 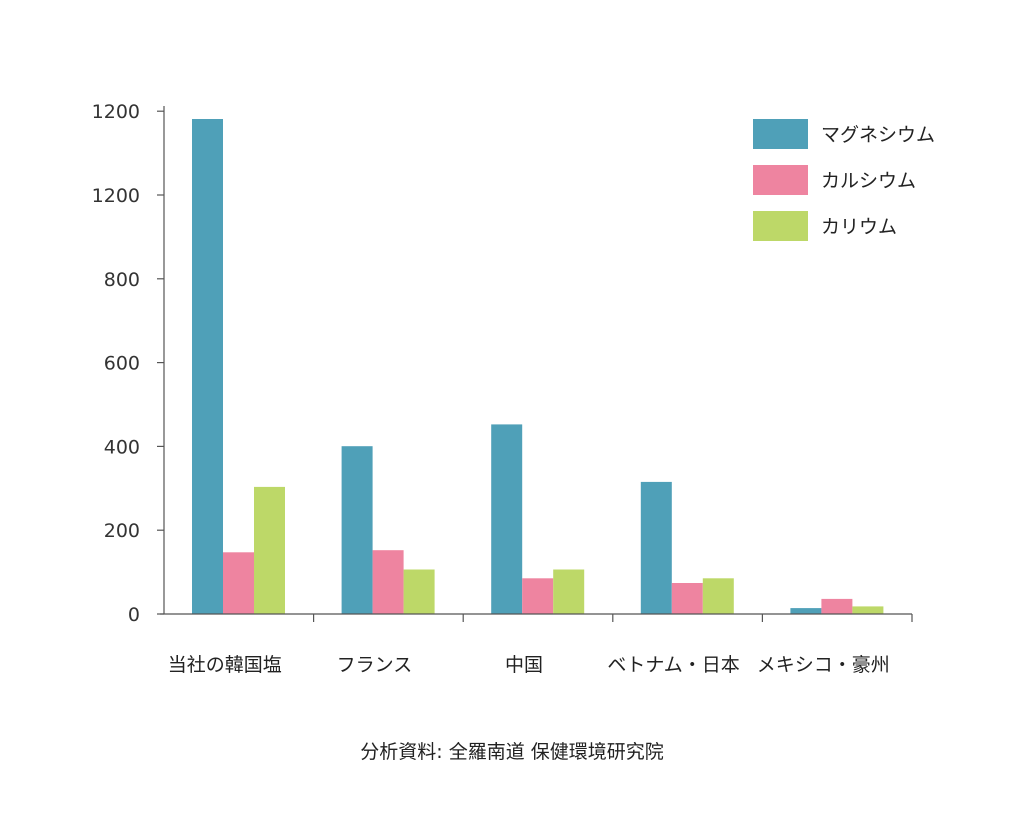 What do you see at coordinates (122, 280) in the screenshot?
I see `y-tick-label-5: 800` at bounding box center [122, 280].